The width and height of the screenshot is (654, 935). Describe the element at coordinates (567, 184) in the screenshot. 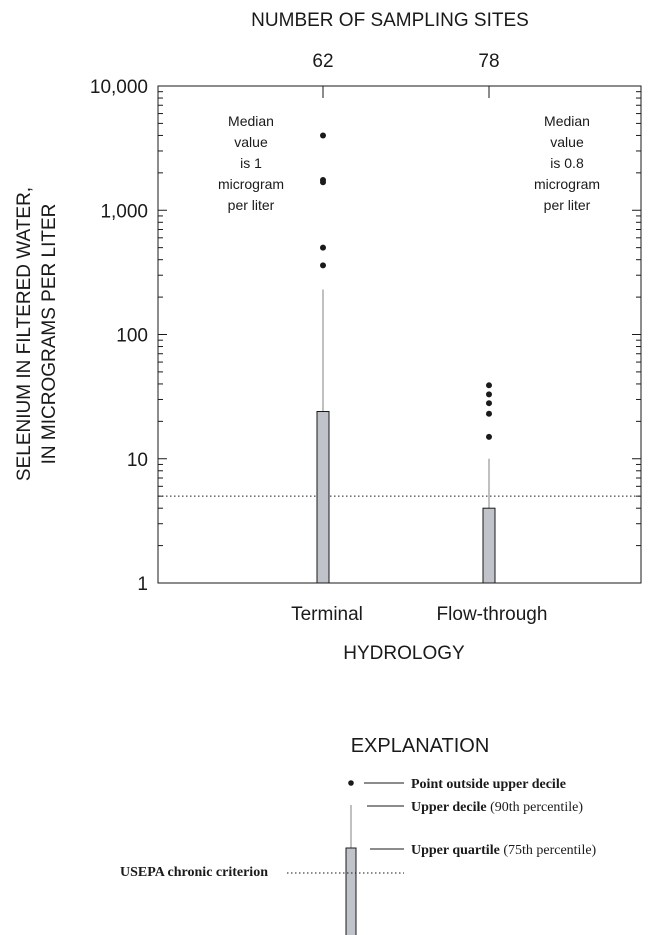

I see `annotation-flow-through-line4: microgram` at that location.